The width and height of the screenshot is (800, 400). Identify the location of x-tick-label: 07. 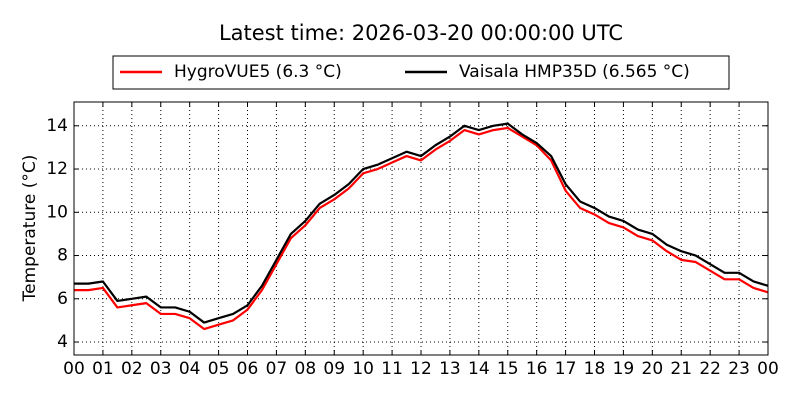
(277, 369).